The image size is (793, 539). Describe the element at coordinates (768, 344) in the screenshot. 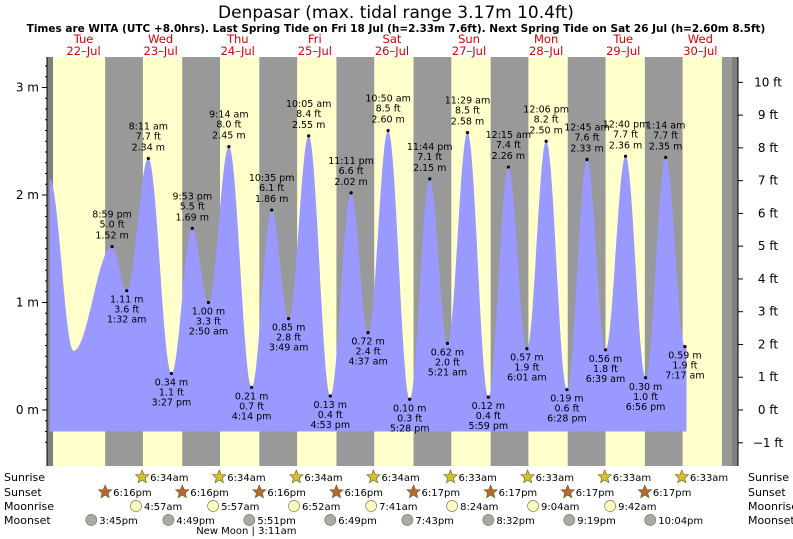

I see `y2-tick-label: 2 ft` at that location.